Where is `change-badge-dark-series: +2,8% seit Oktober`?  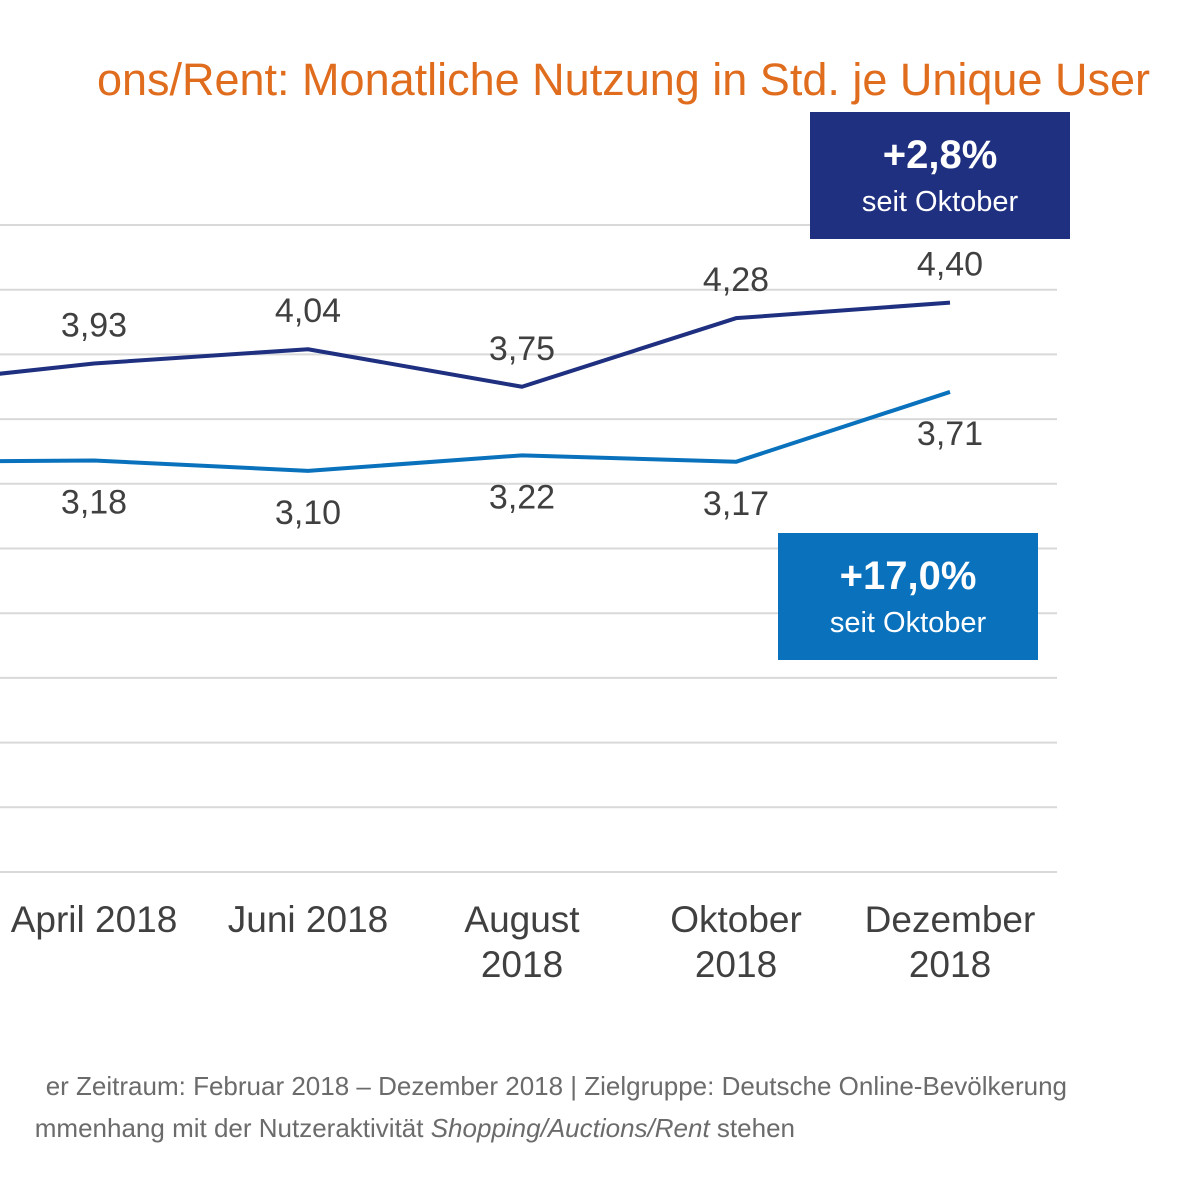 change-badge-dark-series: +2,8% seit Oktober is located at coordinates (940, 175).